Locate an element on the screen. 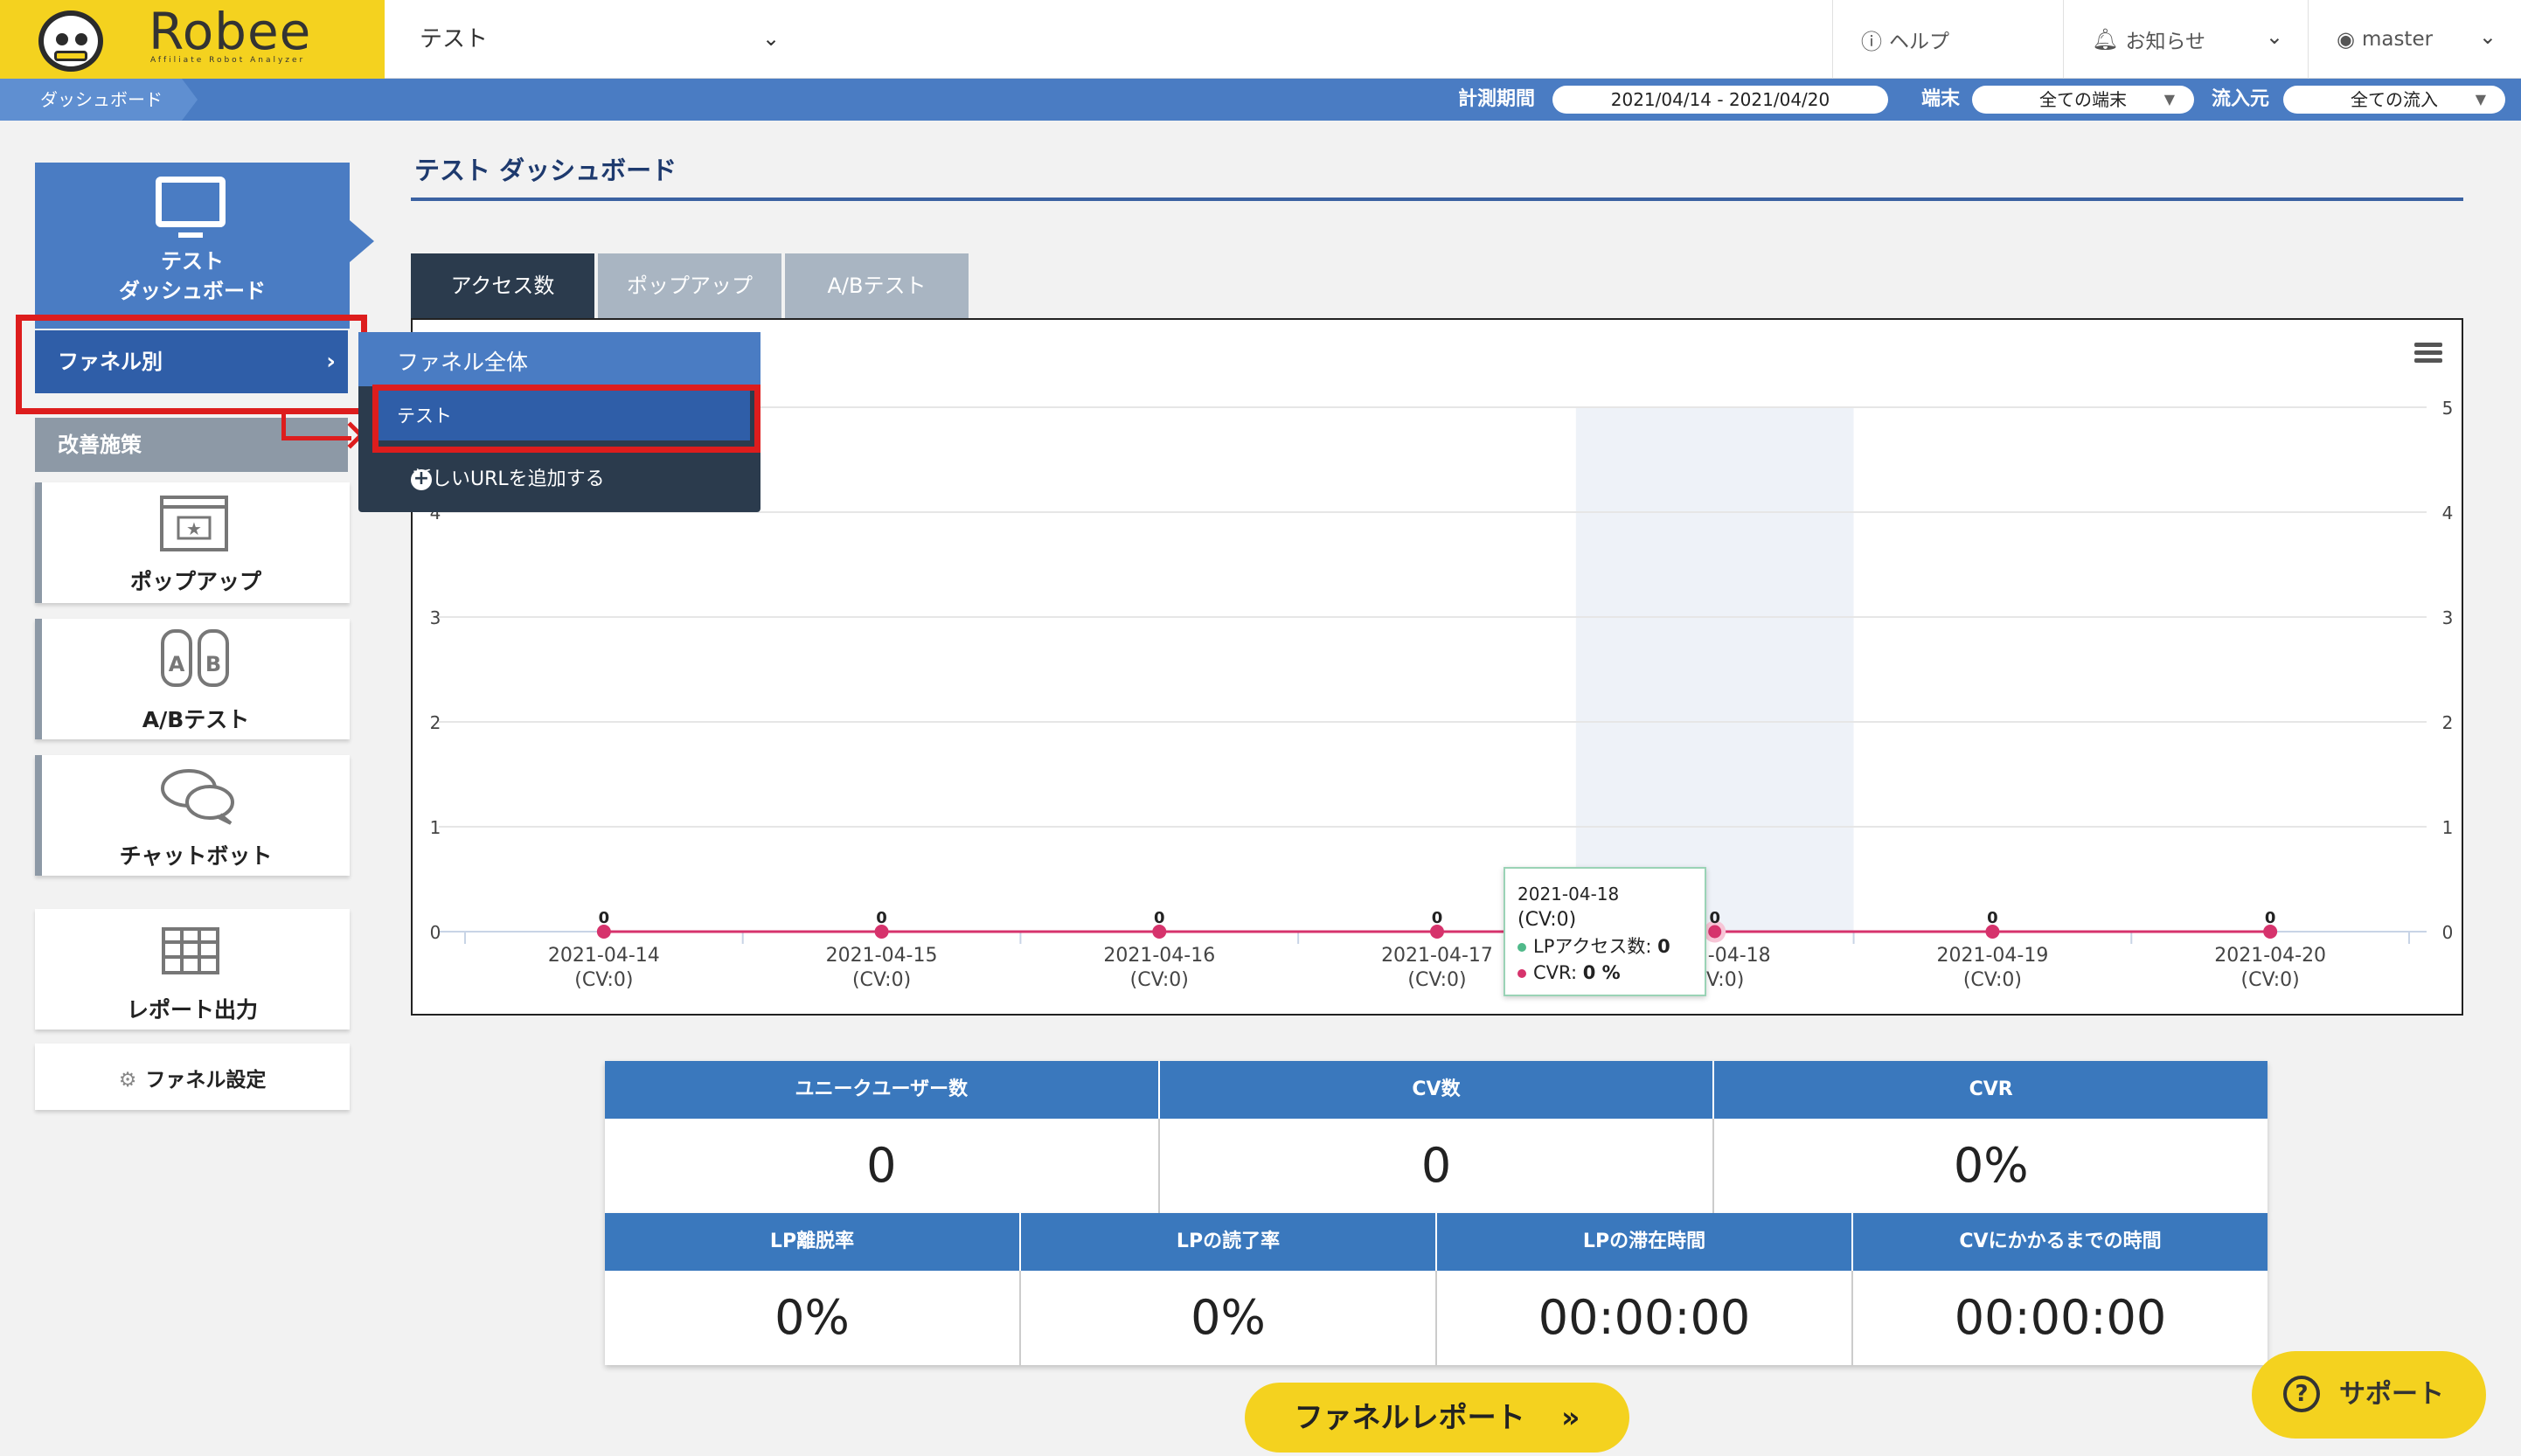  dropdown-item-all-funnels: ファネル全体 is located at coordinates (559, 359).